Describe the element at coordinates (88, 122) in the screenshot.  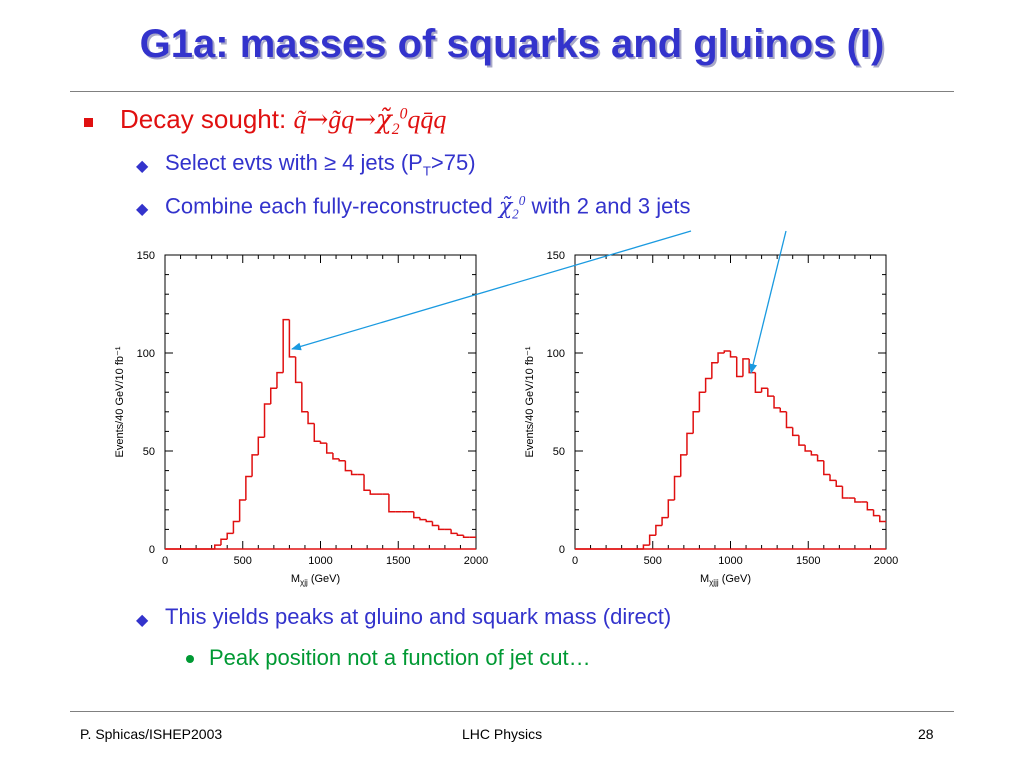
I see `bullet-square-icon` at that location.